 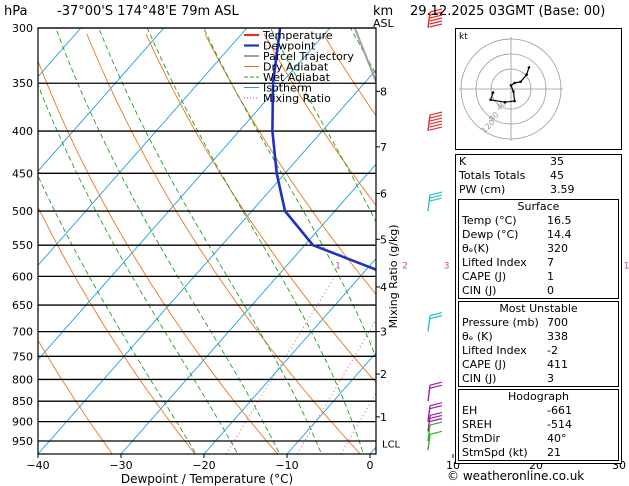 I want to click on index-value: 35, so click(x=557, y=161).